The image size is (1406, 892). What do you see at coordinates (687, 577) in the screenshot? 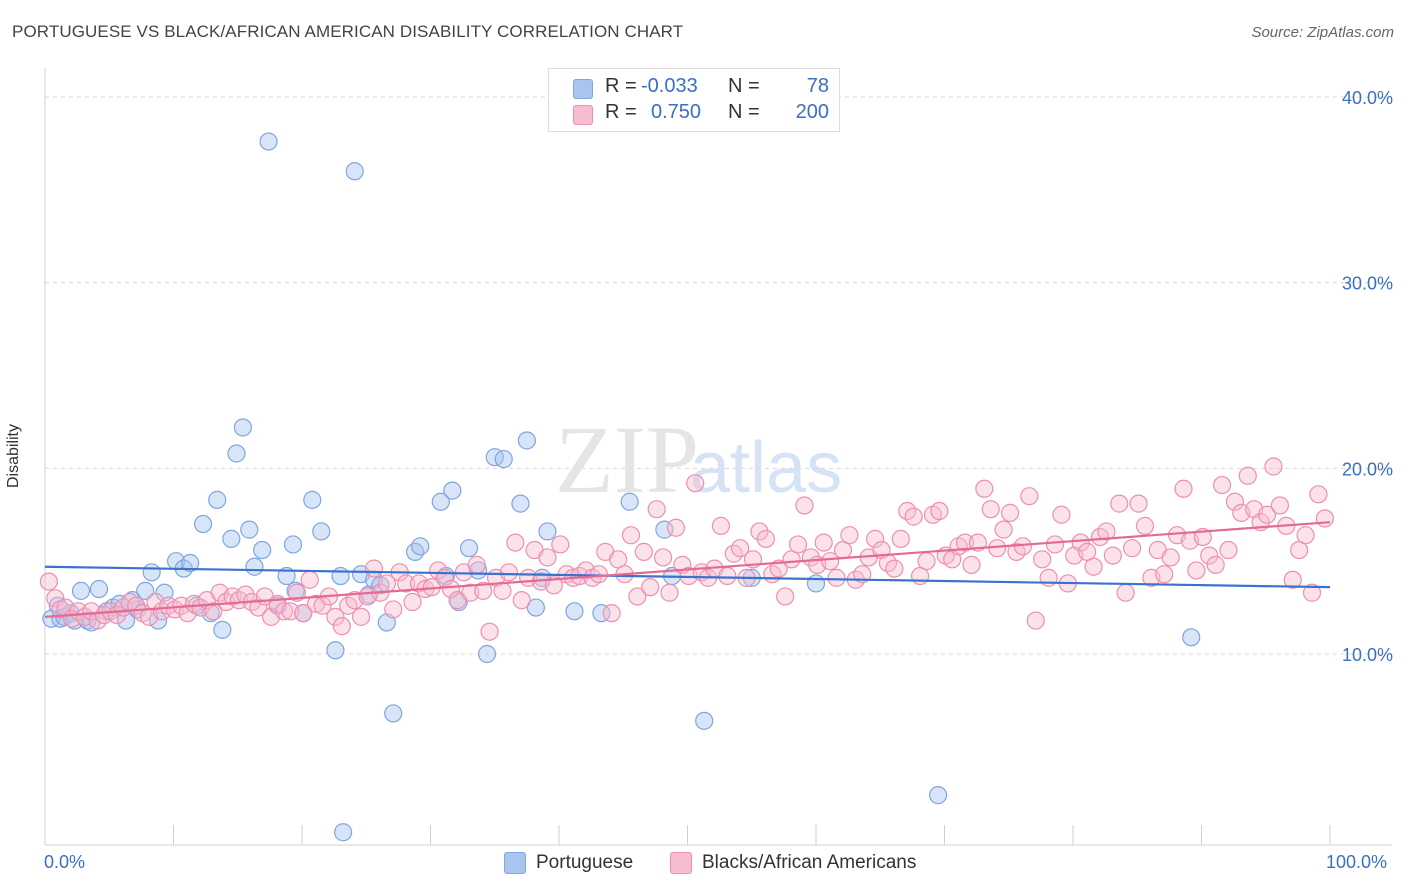
I see `trend-line` at bounding box center [687, 577].